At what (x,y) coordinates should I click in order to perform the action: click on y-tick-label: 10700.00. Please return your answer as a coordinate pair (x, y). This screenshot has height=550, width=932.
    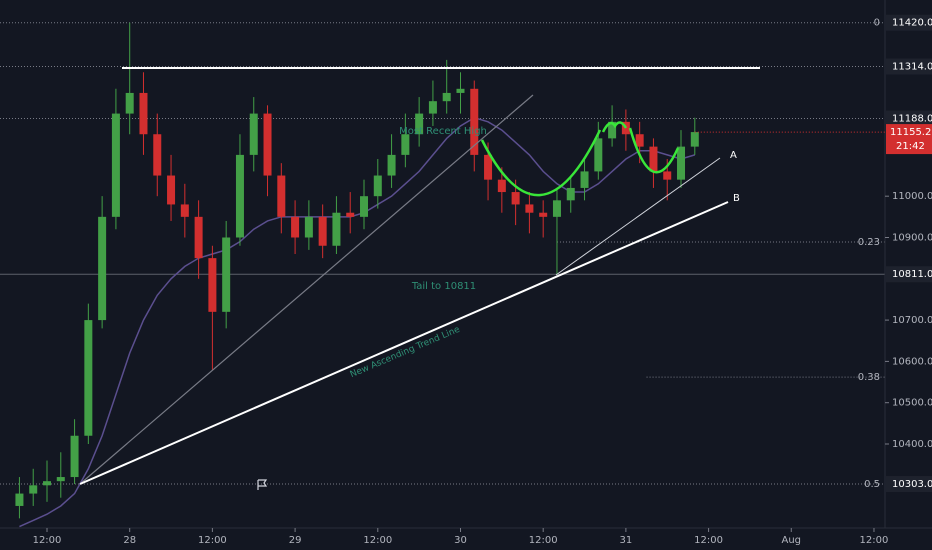
    Looking at the image, I should click on (912, 320).